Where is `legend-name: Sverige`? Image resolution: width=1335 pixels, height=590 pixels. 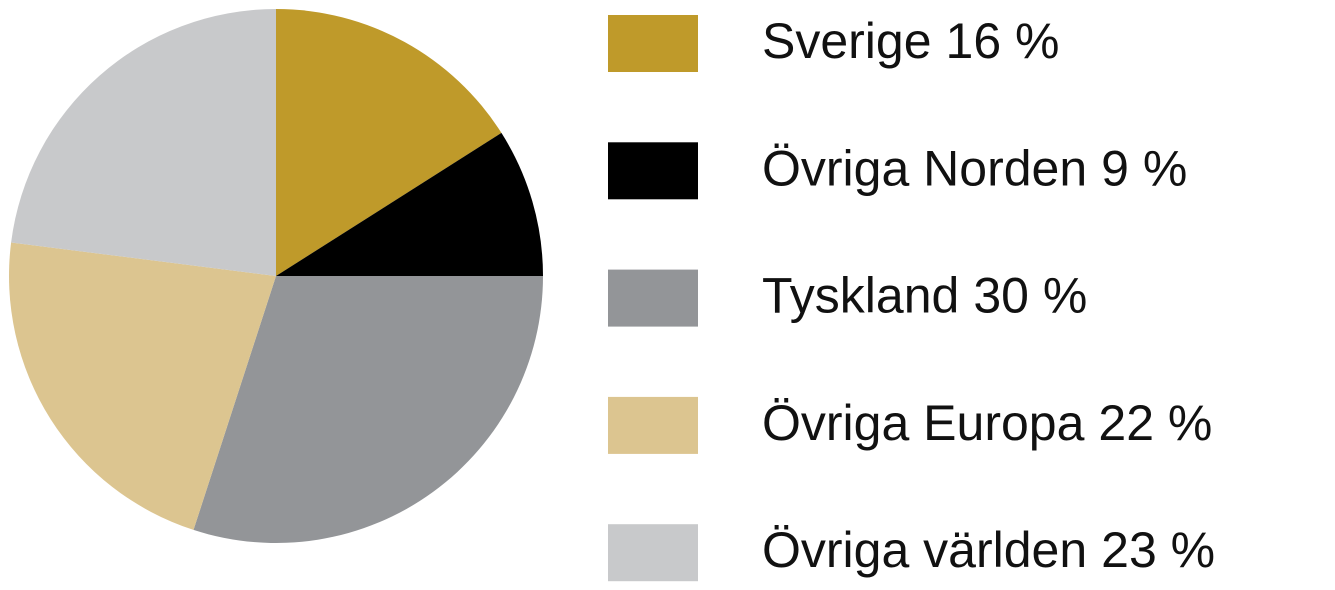 legend-name: Sverige is located at coordinates (847, 41).